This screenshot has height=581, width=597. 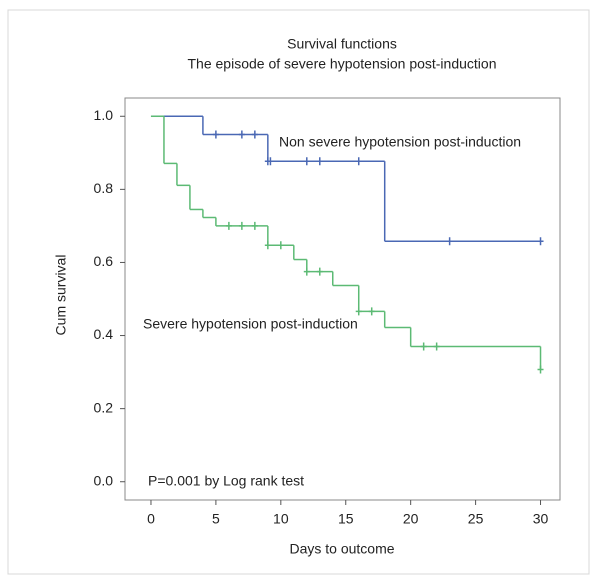 I want to click on x-tick-label: 10, so click(x=281, y=519).